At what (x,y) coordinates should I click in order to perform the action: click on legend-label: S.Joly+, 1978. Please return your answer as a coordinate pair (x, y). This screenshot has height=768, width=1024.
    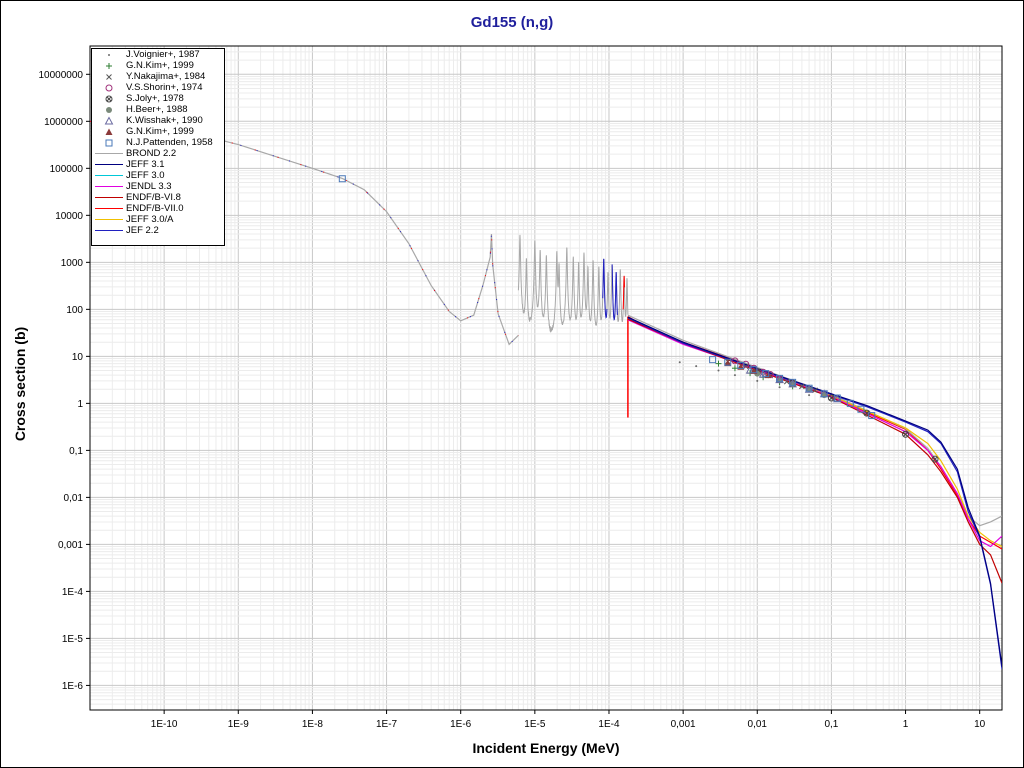
    Looking at the image, I should click on (155, 98).